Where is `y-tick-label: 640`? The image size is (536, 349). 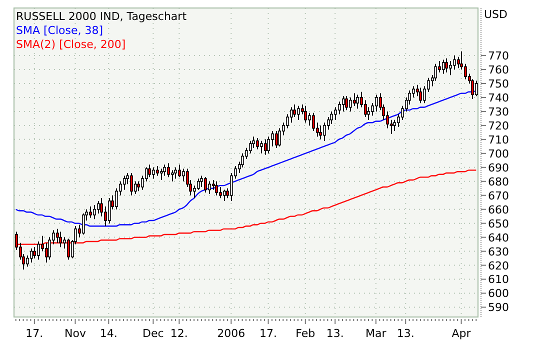
y-tick-label: 640 is located at coordinates (498, 237).